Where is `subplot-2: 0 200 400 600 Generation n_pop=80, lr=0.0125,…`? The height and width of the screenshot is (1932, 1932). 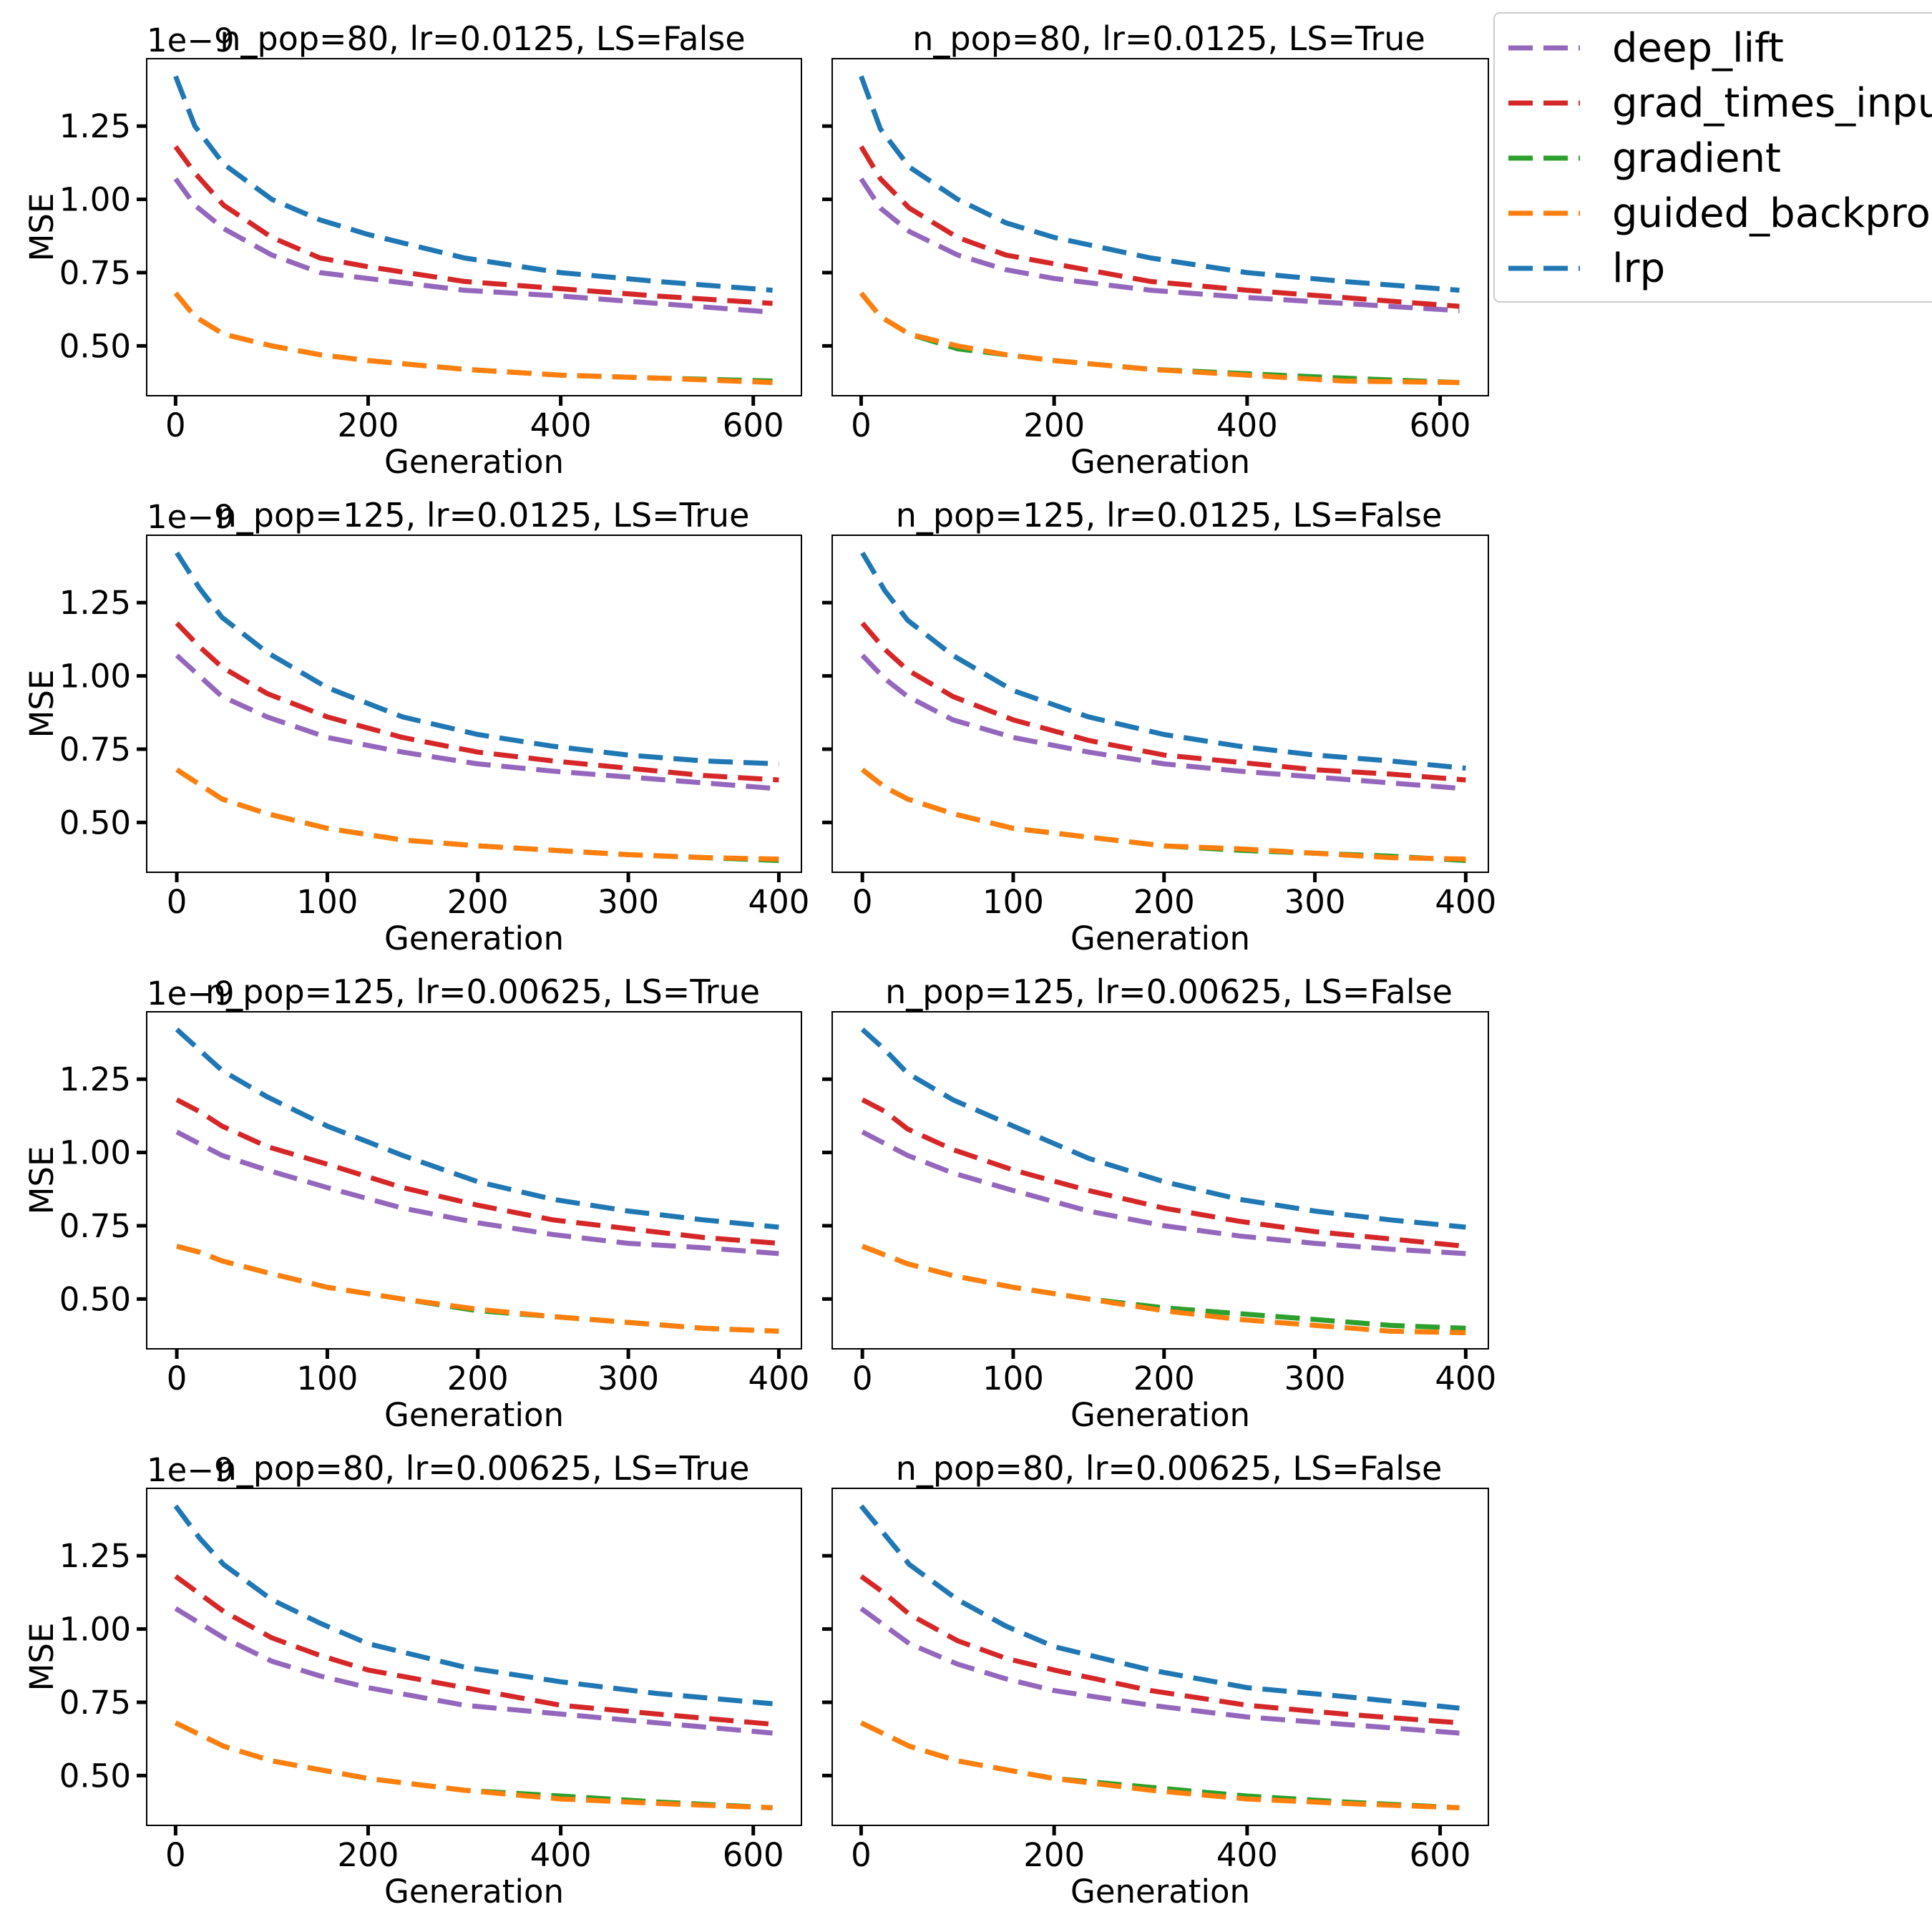
subplot-2: 0 200 400 600 Generation n_pop=80, lr=0.0125,… is located at coordinates (1155, 250).